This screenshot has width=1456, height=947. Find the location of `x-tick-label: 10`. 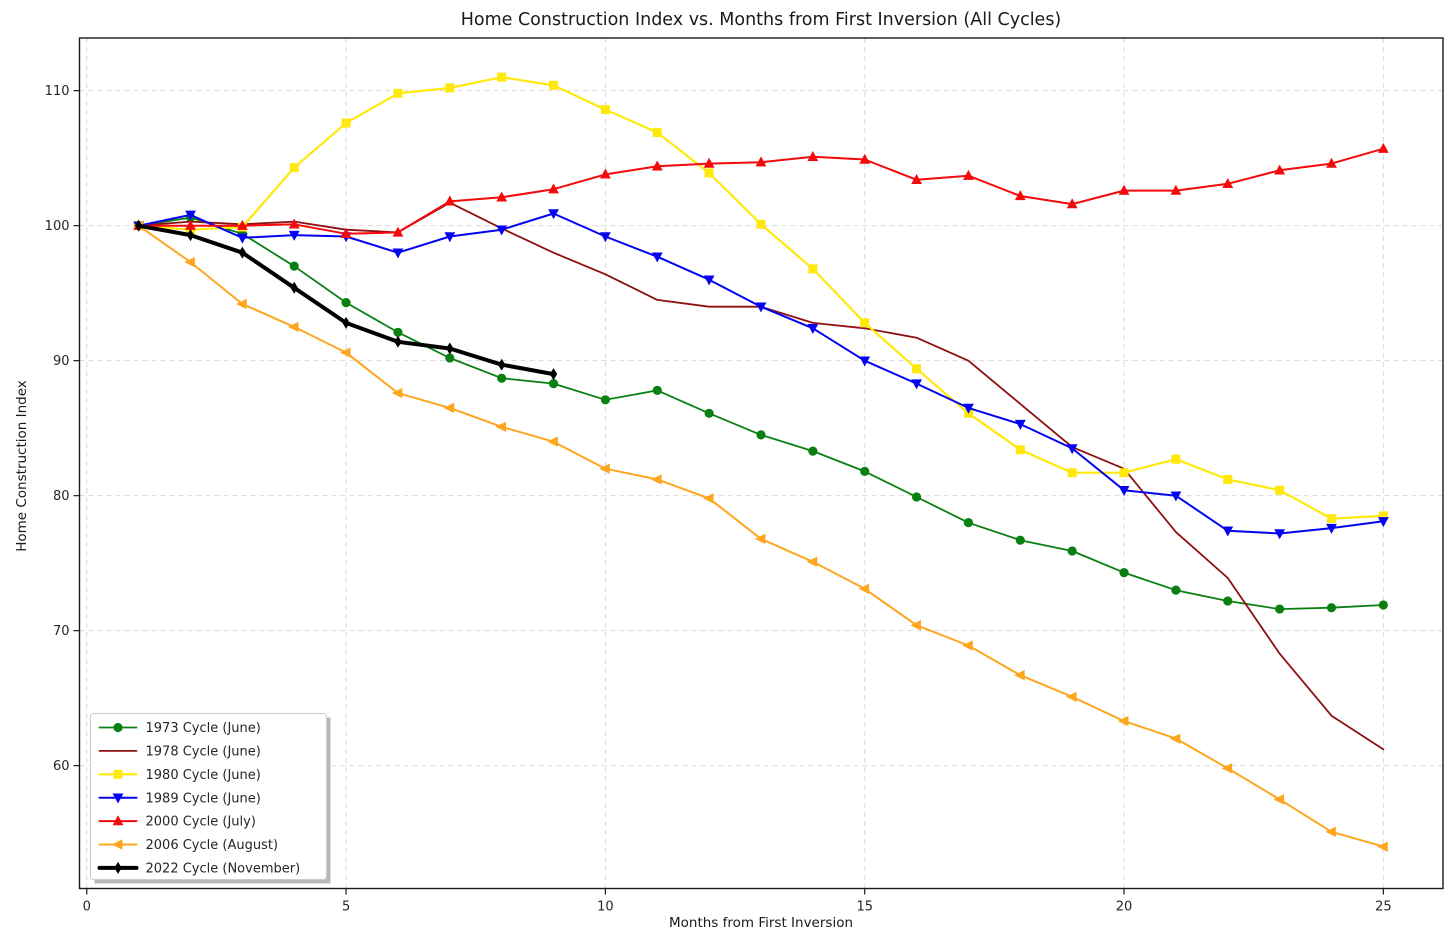

x-tick-label: 10 is located at coordinates (605, 907).